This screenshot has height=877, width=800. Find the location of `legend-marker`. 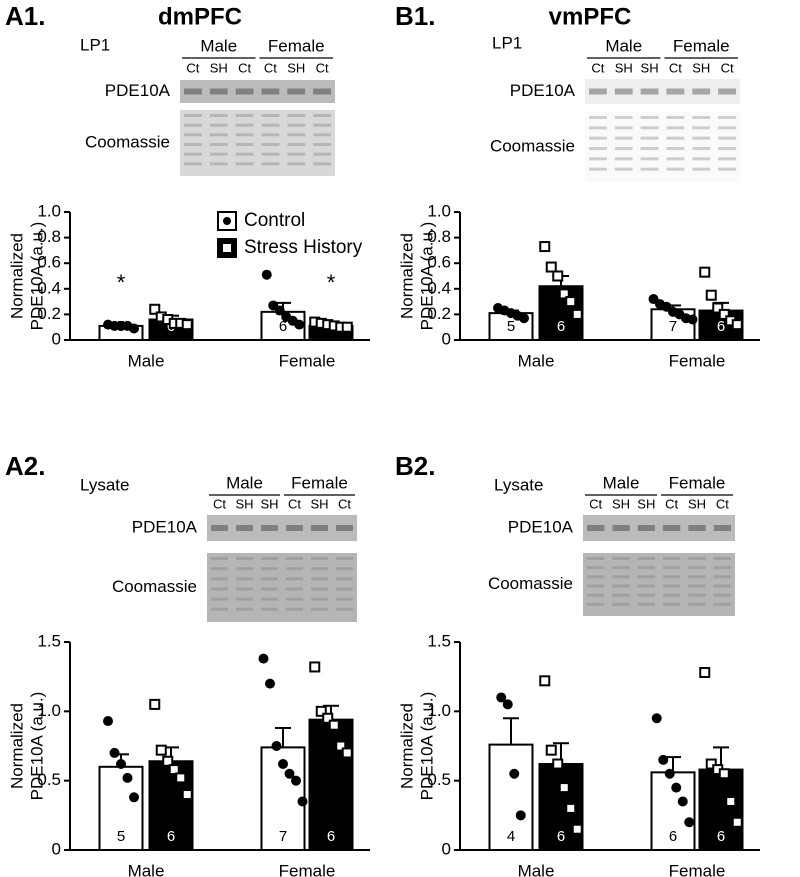

legend-marker is located at coordinates (227, 221).